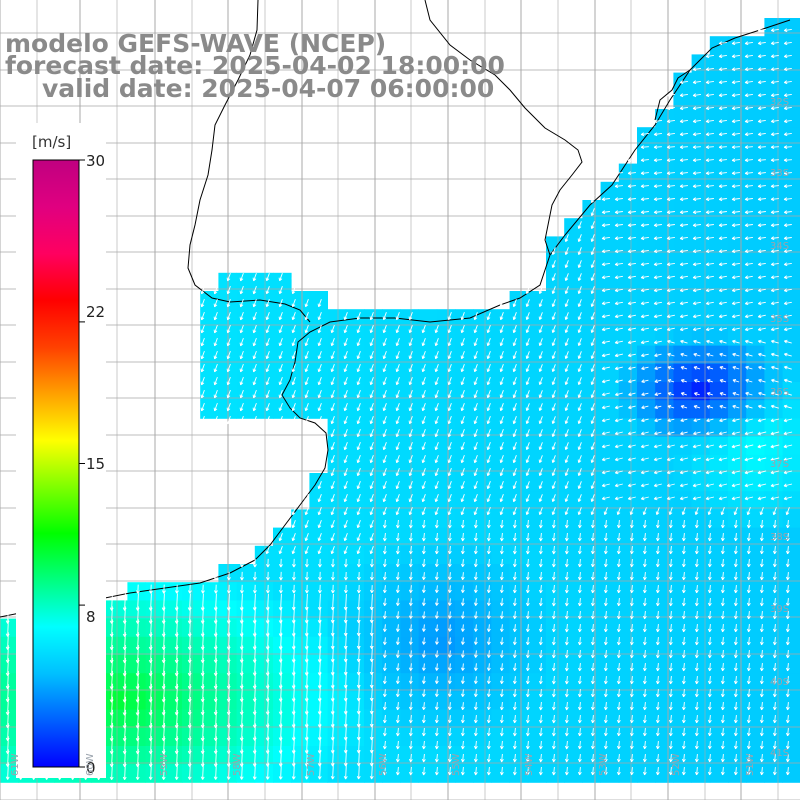 Image resolution: width=800 pixels, height=800 pixels. What do you see at coordinates (780, 537) in the screenshot?
I see `lat-label: 38S` at bounding box center [780, 537].